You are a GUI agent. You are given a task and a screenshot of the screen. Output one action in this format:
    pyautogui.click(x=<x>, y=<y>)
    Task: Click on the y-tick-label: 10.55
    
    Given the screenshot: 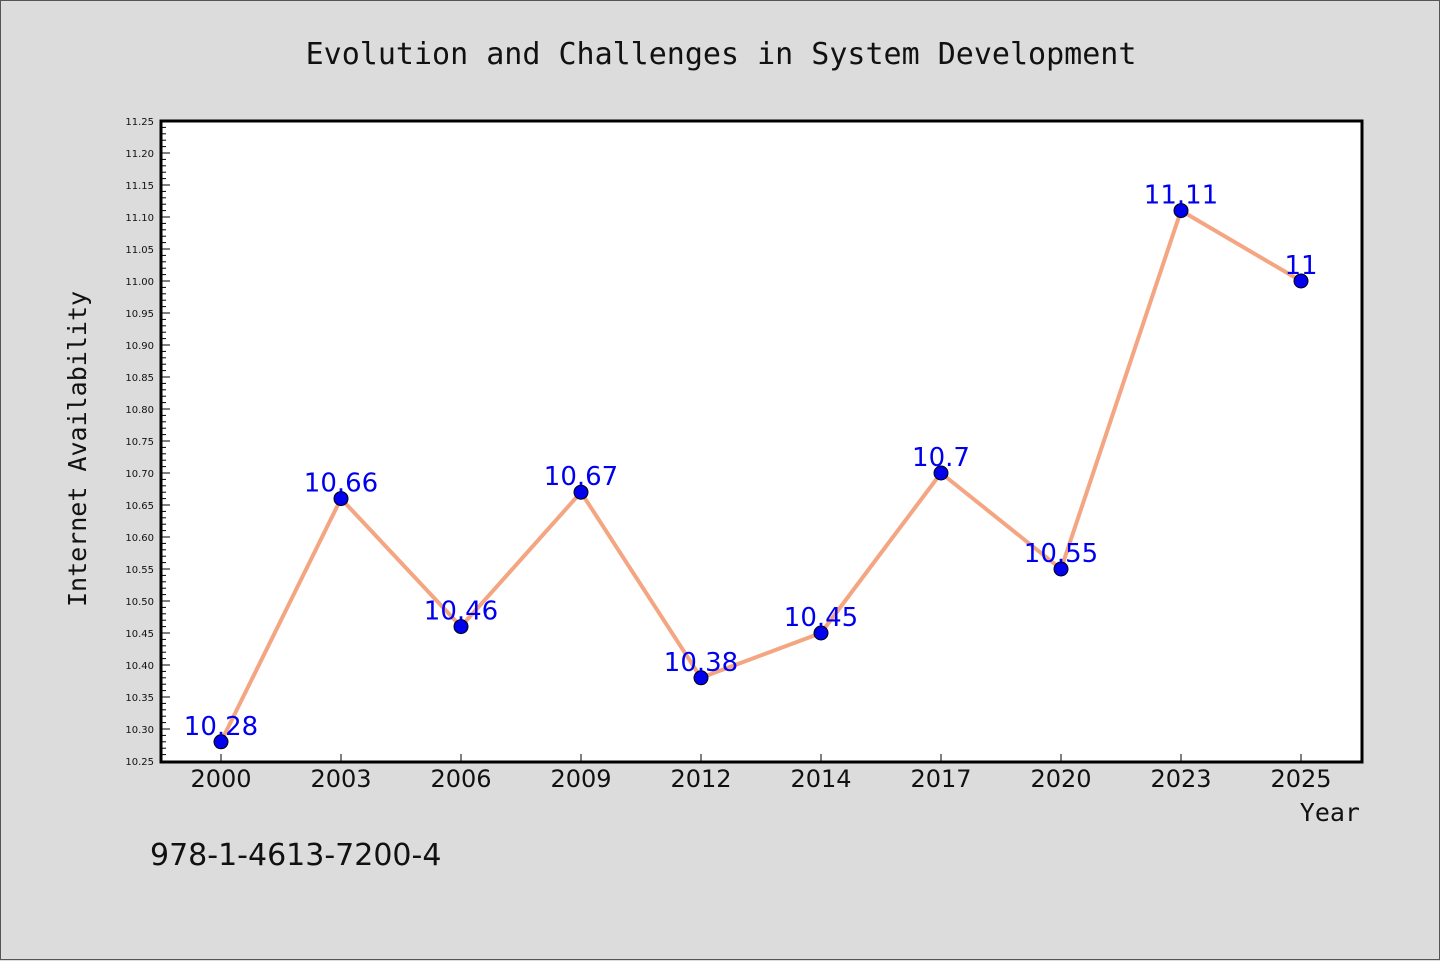 What is the action you would take?
    pyautogui.click(x=139, y=570)
    